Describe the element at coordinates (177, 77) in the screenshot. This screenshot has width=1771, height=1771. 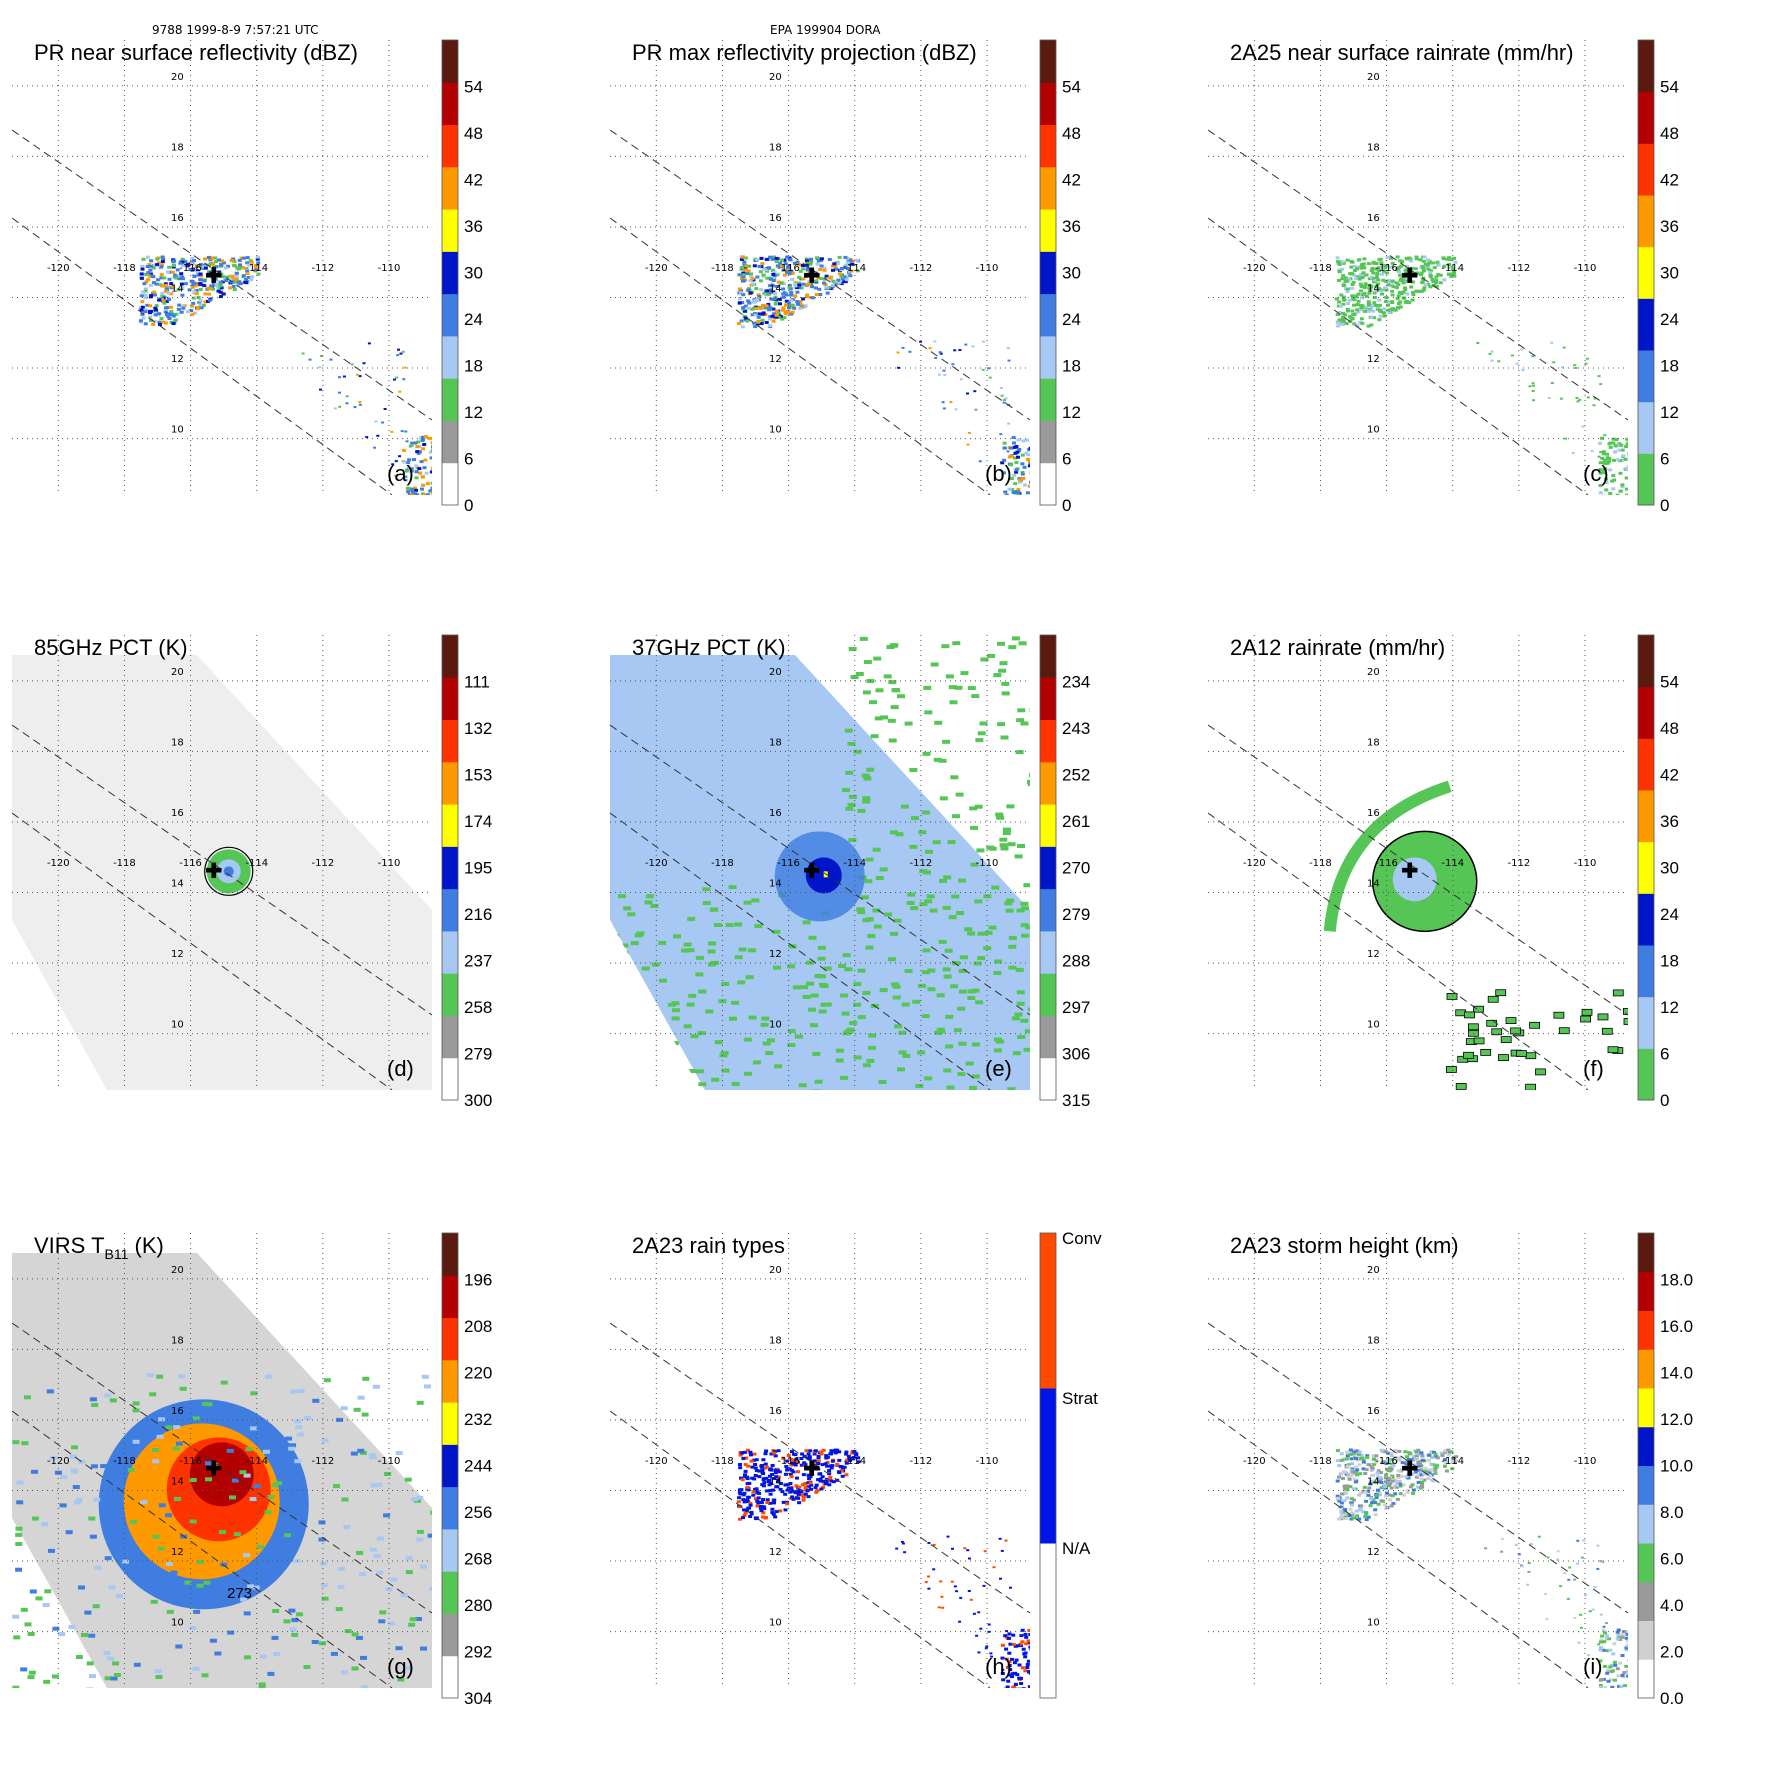
I see `tick-label-lat: 20` at that location.